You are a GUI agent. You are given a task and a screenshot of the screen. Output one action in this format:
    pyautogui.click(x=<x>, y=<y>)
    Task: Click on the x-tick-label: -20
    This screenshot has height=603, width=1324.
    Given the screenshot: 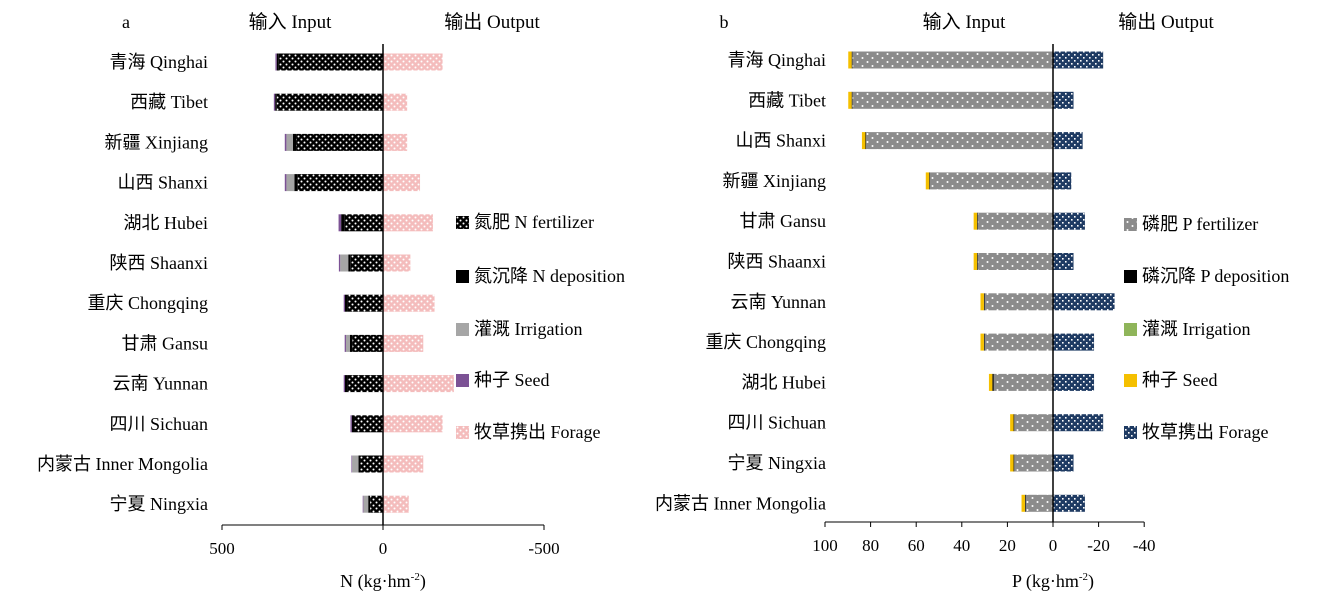 What is the action you would take?
    pyautogui.click(x=1098, y=545)
    